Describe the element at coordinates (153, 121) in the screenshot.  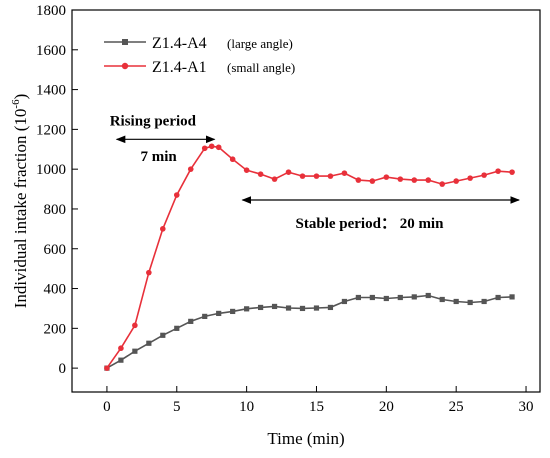
I see `annotation-label-1: Rising period` at that location.